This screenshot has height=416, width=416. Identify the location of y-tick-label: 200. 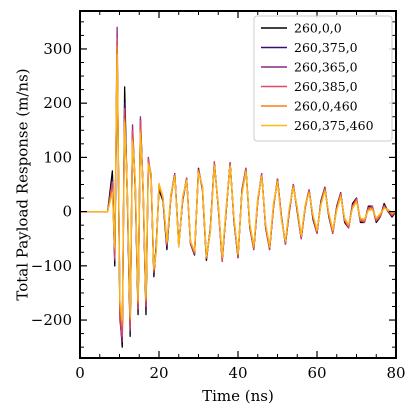
(57, 103).